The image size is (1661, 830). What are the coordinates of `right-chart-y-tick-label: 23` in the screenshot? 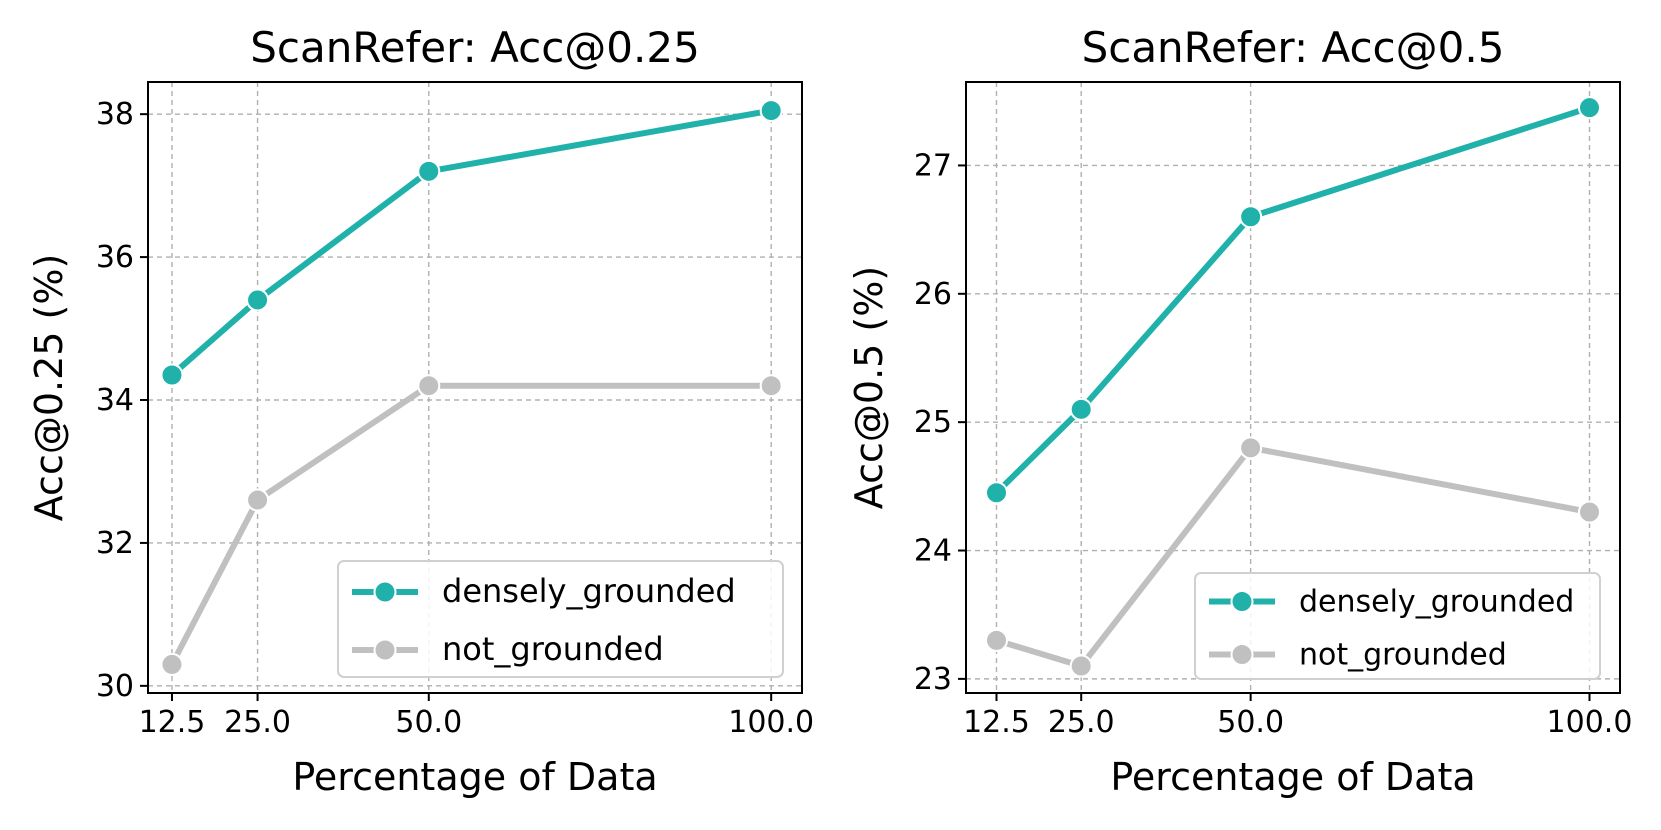 It's located at (933, 679).